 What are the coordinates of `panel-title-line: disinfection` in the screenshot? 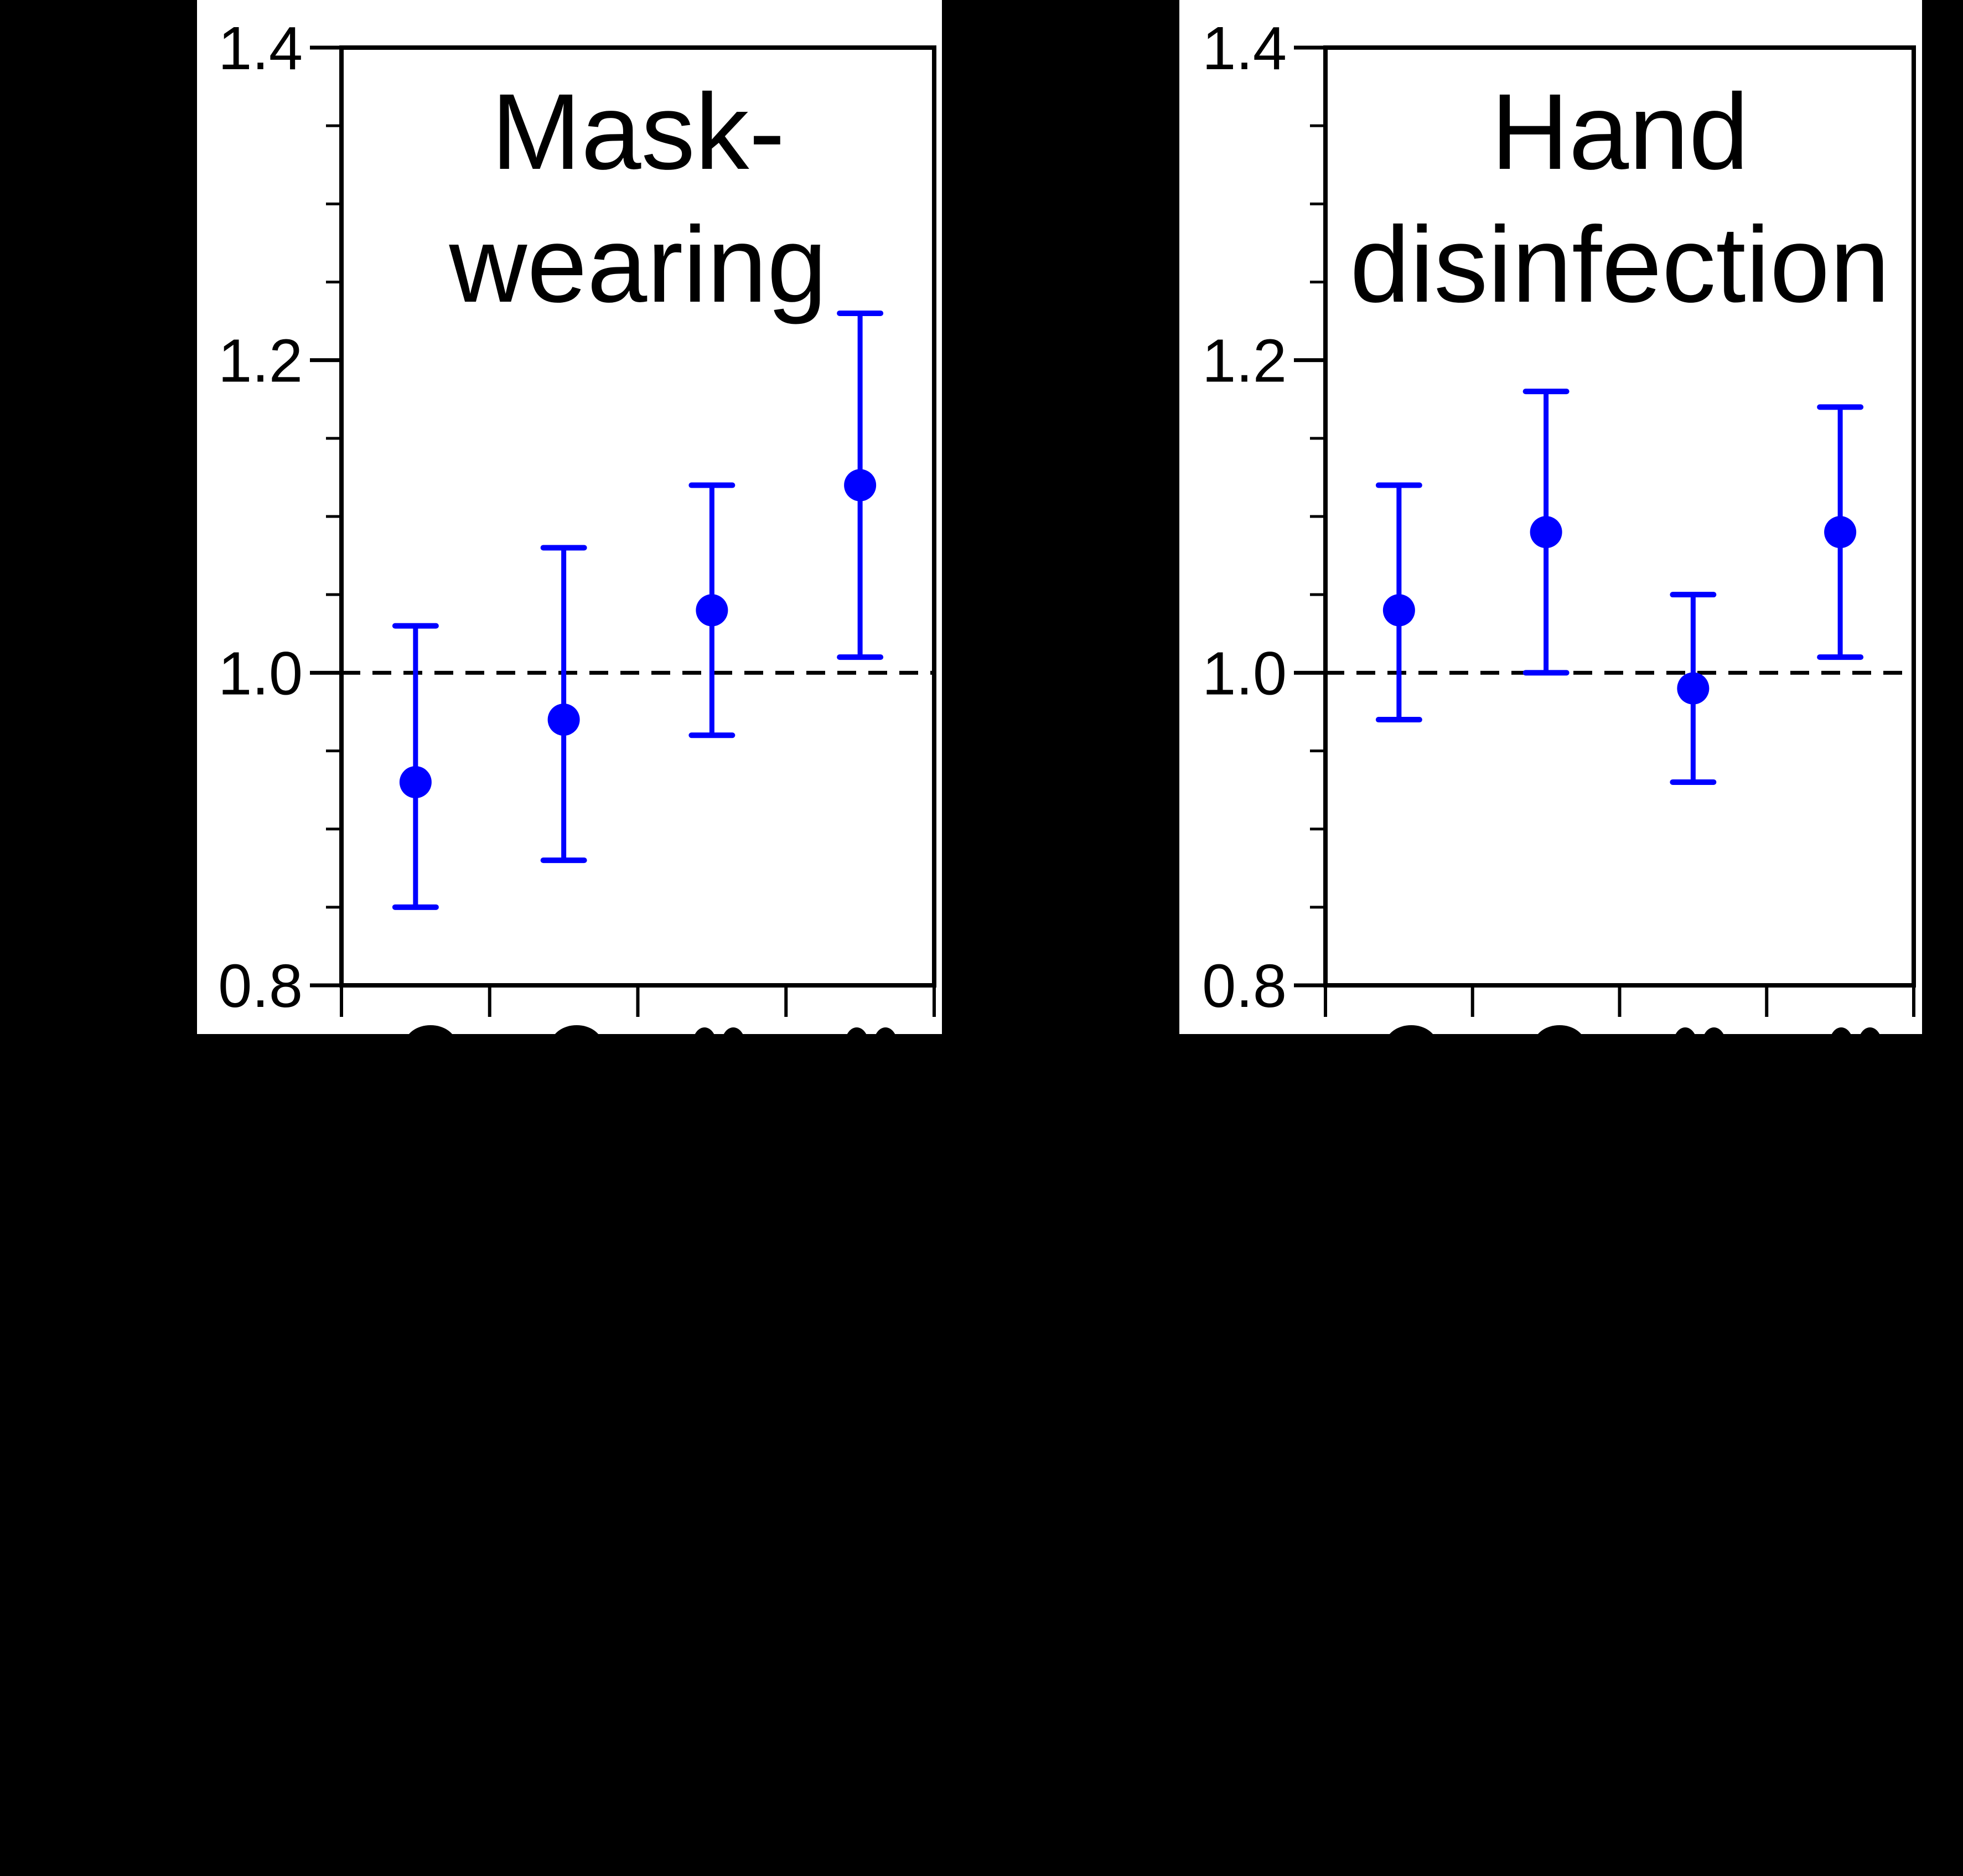 It's located at (1620, 264).